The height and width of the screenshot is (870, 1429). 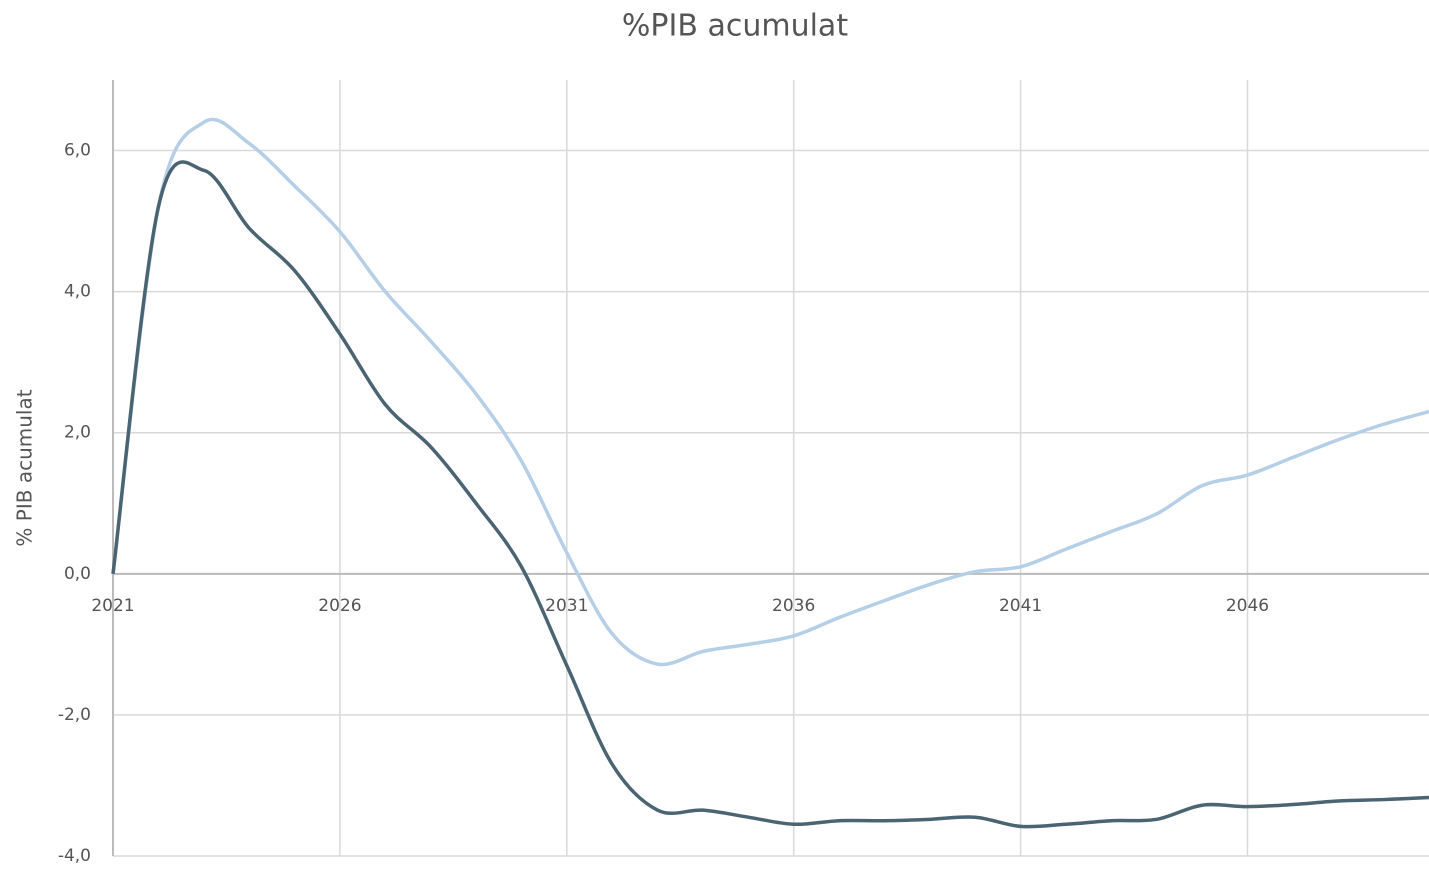 I want to click on x-tick-label: 2026, so click(x=339, y=606).